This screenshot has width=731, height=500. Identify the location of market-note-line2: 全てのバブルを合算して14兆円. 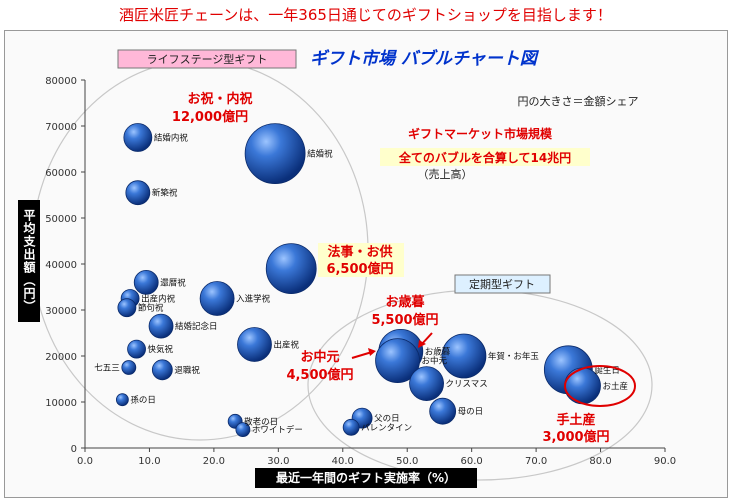
(484, 157).